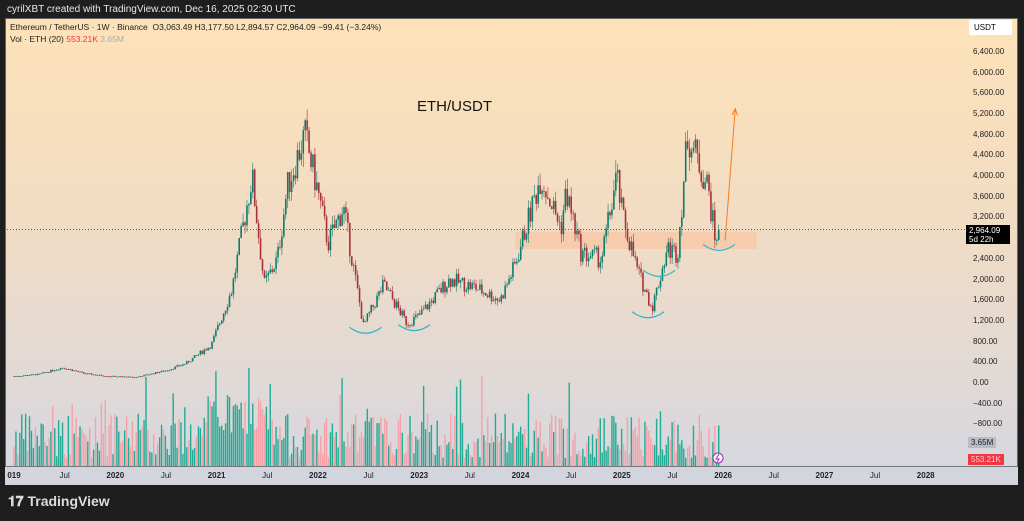 Image resolution: width=1024 pixels, height=521 pixels. I want to click on y-tick-label: 4,800.00, so click(989, 134).